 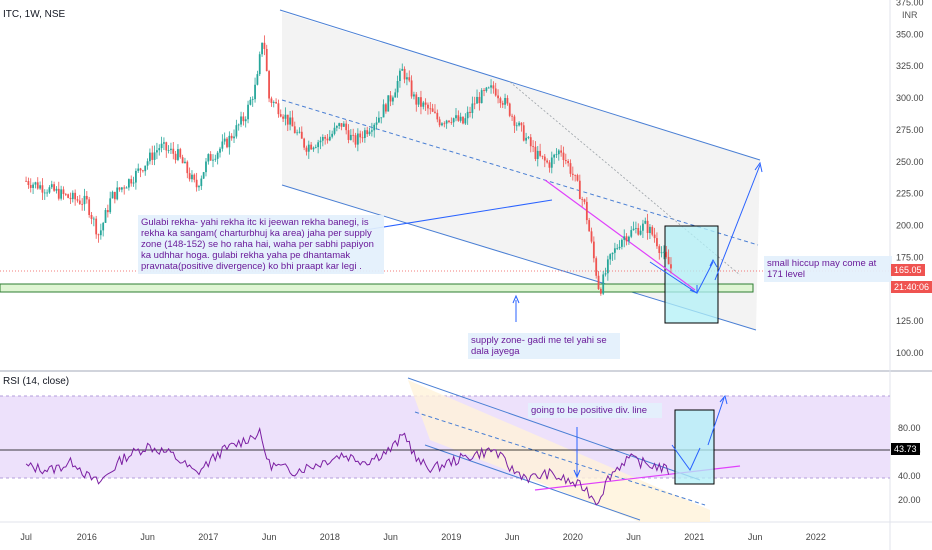 What do you see at coordinates (910, 226) in the screenshot?
I see `price-tick-label: 200.00` at bounding box center [910, 226].